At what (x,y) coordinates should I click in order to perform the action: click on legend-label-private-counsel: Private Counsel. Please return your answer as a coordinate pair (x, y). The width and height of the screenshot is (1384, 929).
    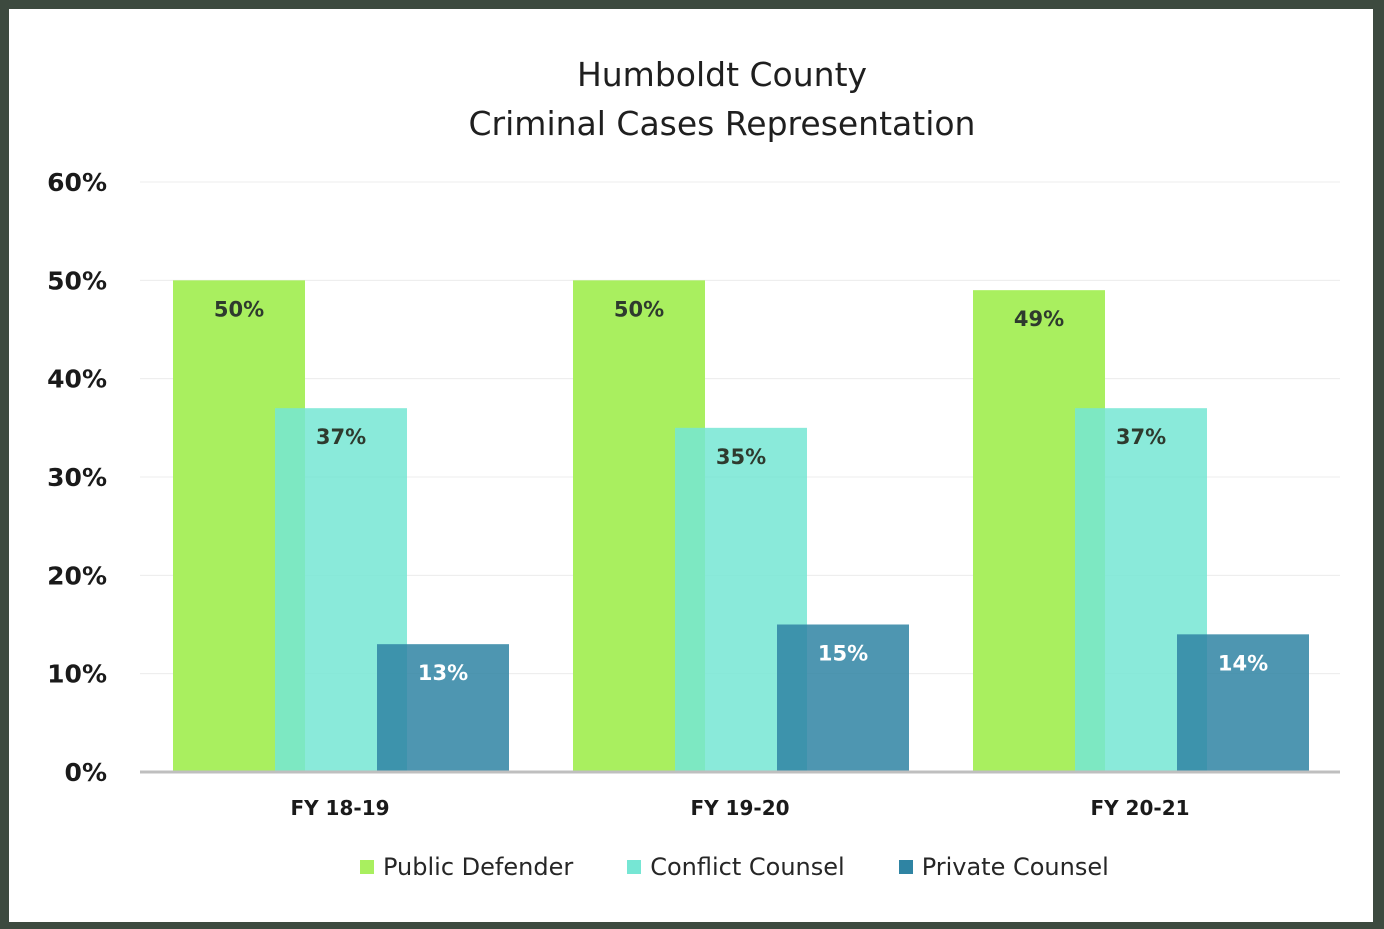
    Looking at the image, I should click on (1015, 867).